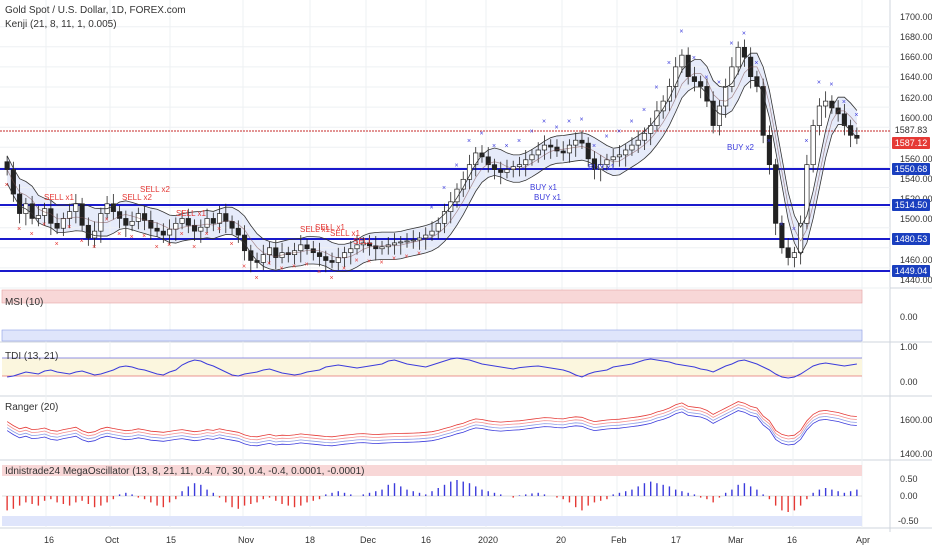 The image size is (932, 555). I want to click on price-tick: 1540.00, so click(916, 179).